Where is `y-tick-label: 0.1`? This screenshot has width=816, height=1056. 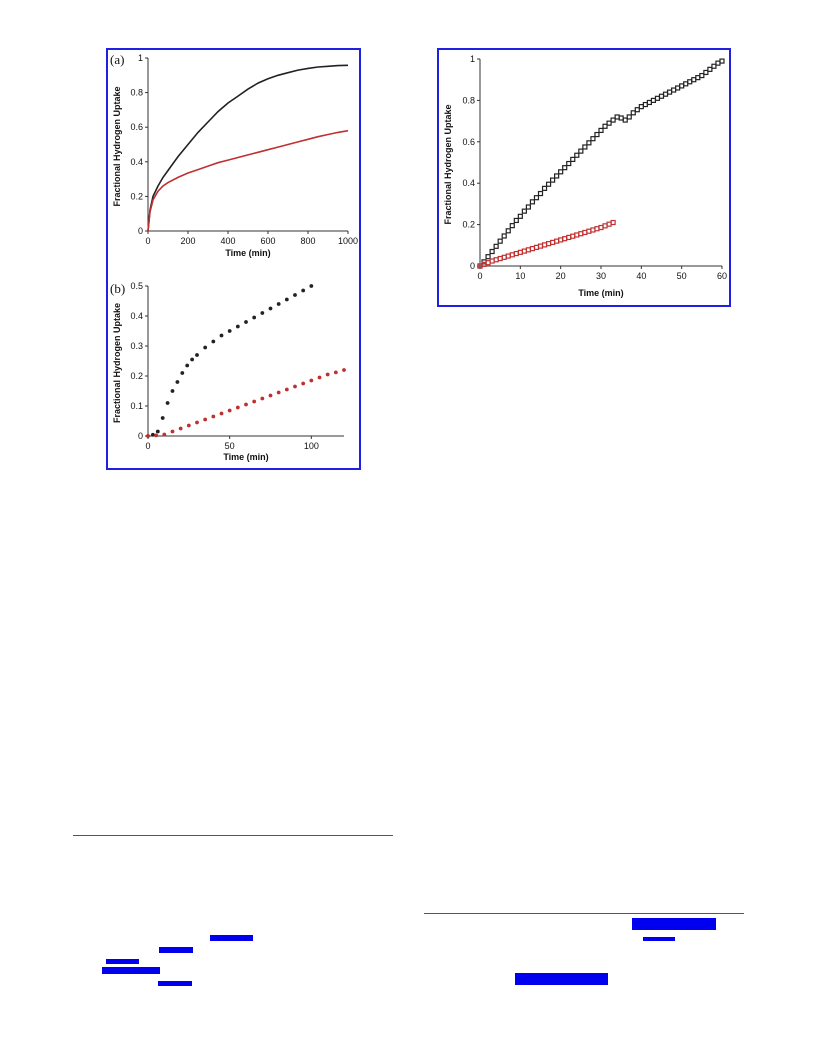
y-tick-label: 0.1 is located at coordinates (136, 406).